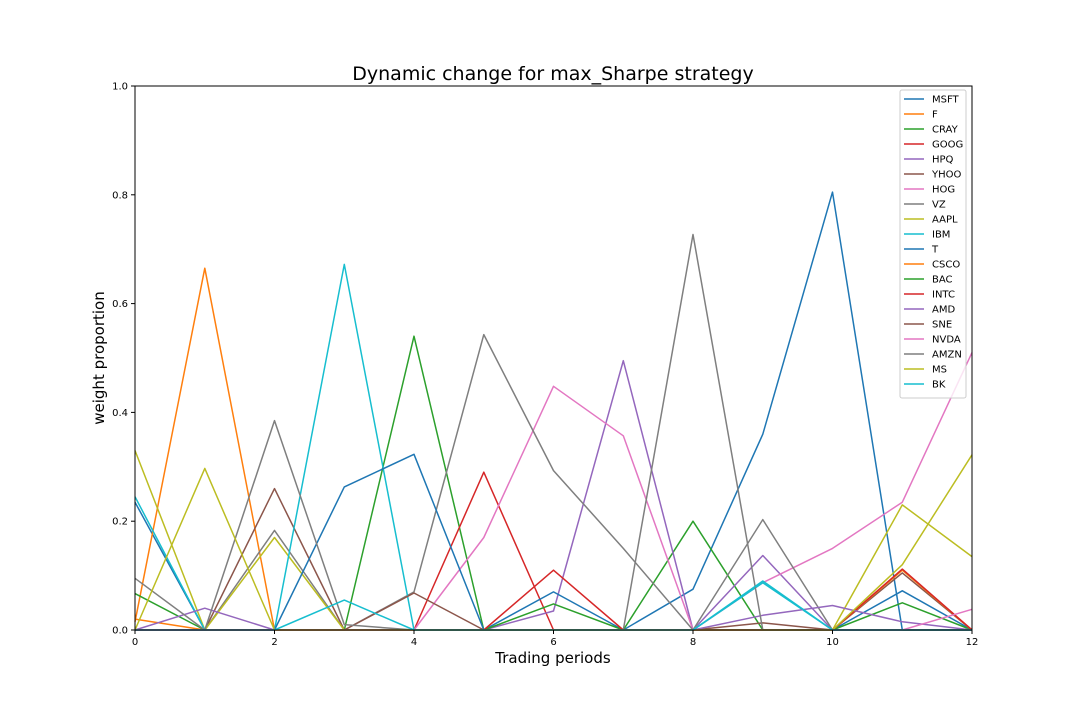 The height and width of the screenshot is (720, 1080). I want to click on x-tick-label: 0, so click(135, 642).